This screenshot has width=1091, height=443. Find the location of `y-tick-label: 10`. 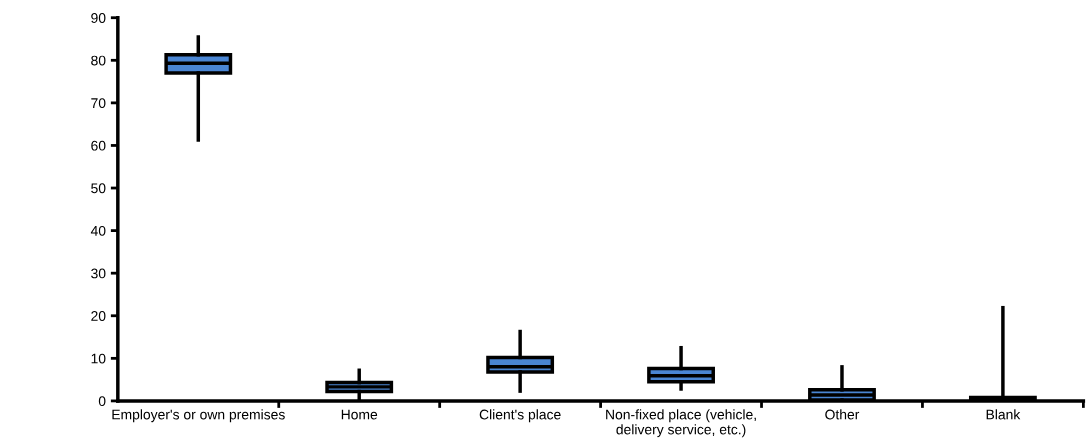

y-tick-label: 10 is located at coordinates (98, 358).